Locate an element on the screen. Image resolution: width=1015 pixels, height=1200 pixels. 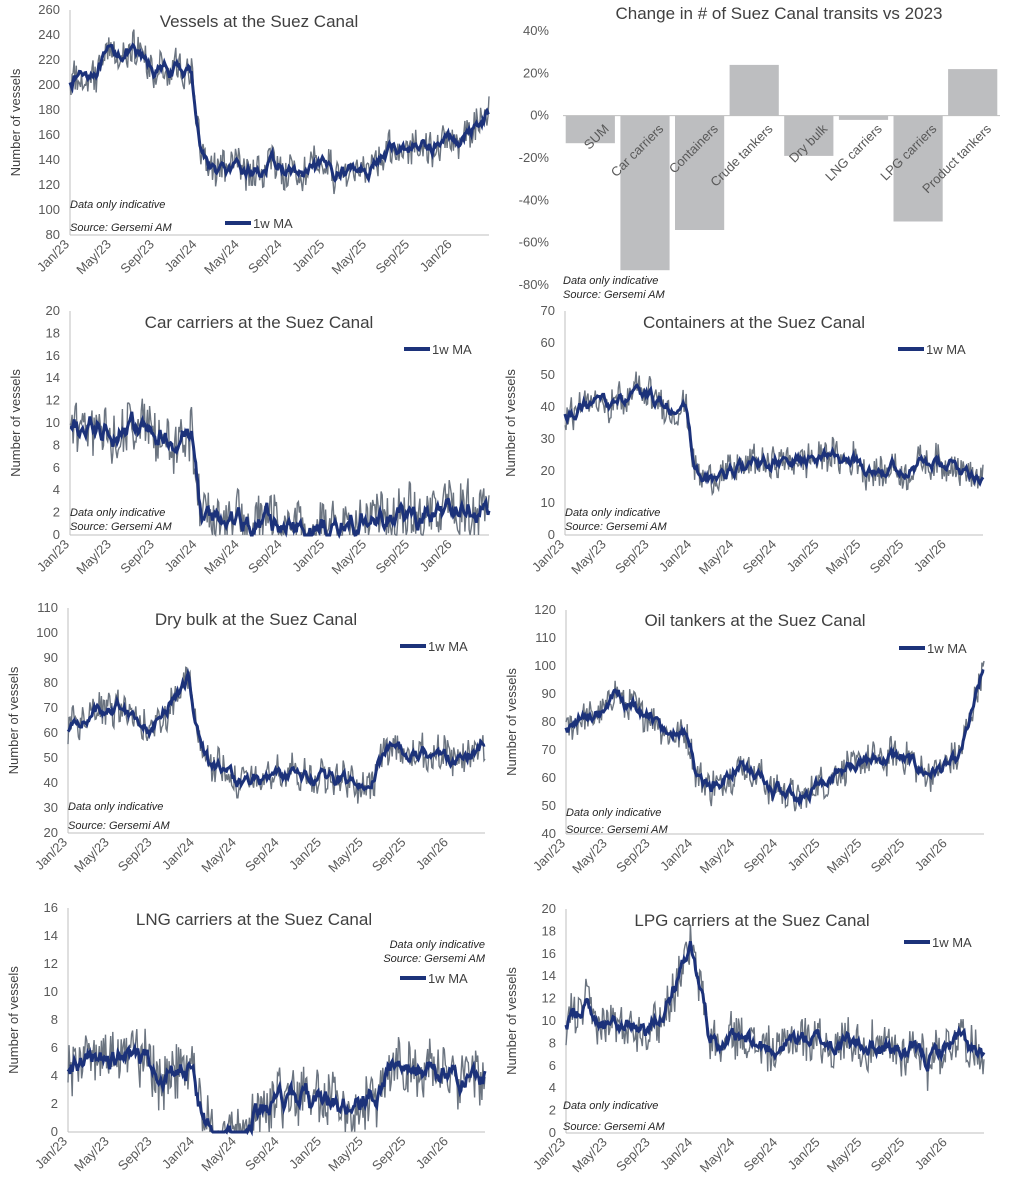
y-tick-label: 20 is located at coordinates (548, 470).